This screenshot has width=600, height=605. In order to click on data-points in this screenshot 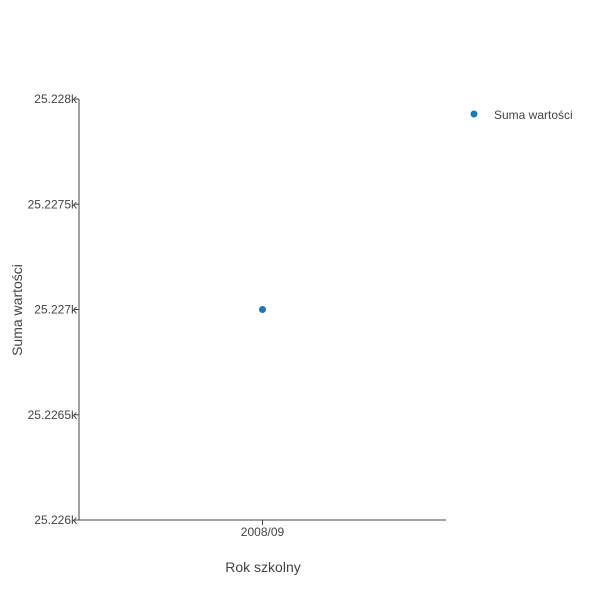, I will do `click(262, 309)`.